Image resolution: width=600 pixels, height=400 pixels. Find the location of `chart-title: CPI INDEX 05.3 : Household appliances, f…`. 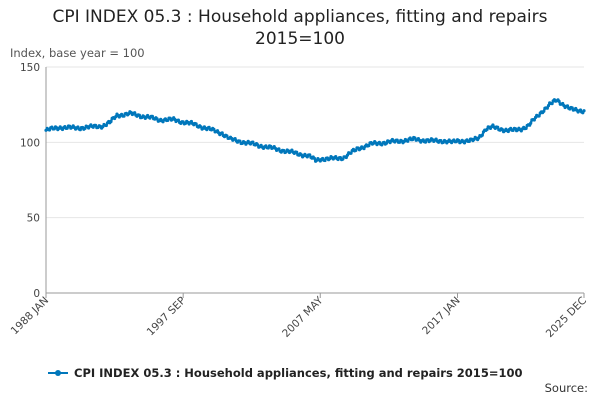

chart-title: CPI INDEX 05.3 : Household appliances, f… is located at coordinates (300, 28).